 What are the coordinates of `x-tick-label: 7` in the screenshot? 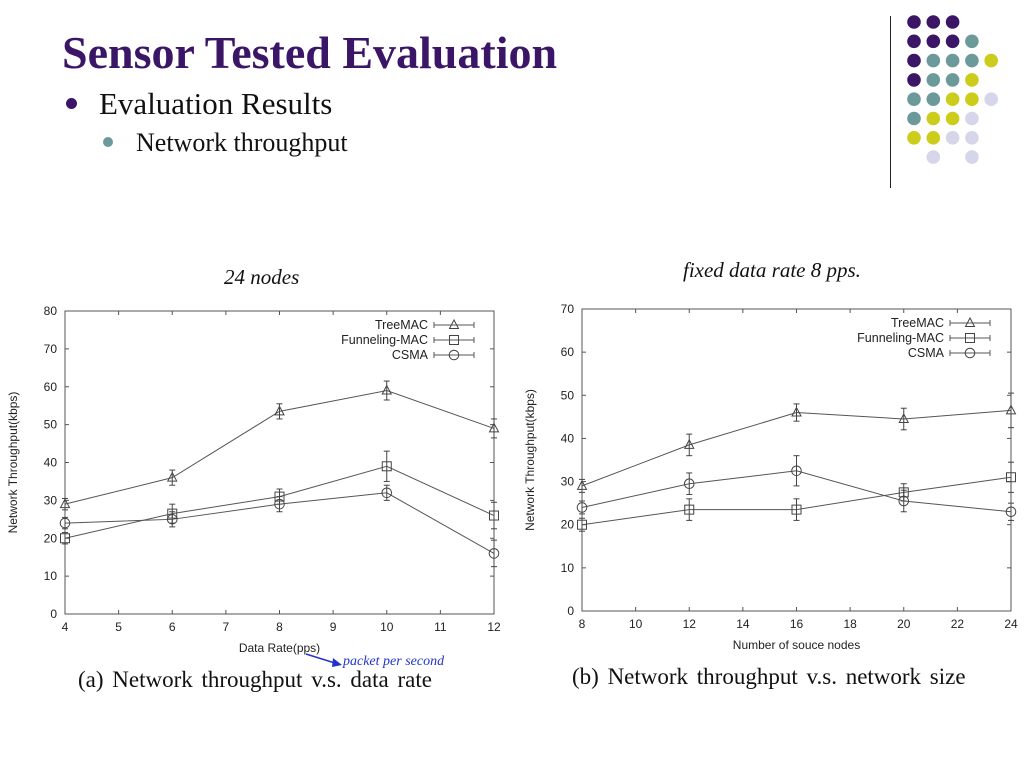 It's located at (226, 627).